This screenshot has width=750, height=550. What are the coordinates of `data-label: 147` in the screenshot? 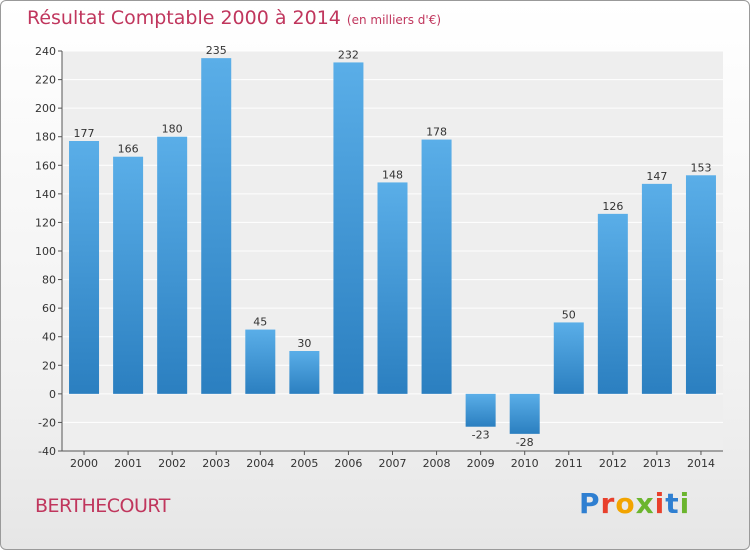 It's located at (656, 176).